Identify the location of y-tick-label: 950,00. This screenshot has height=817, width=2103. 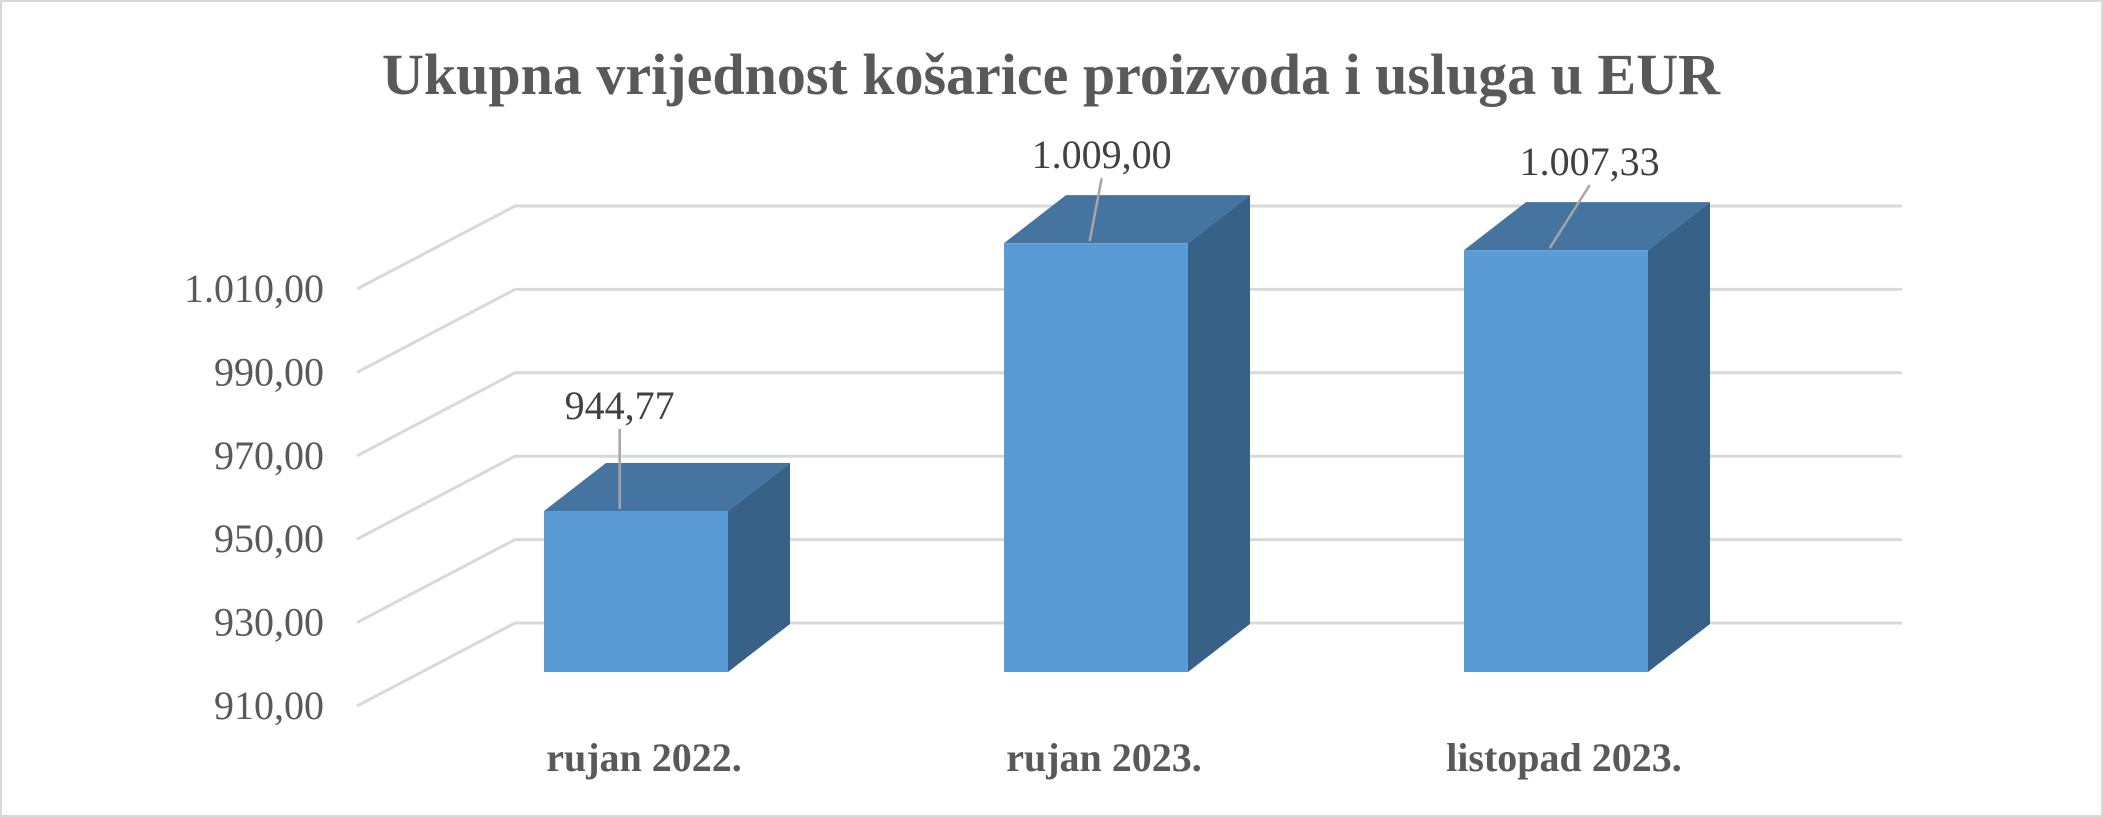
(269, 538).